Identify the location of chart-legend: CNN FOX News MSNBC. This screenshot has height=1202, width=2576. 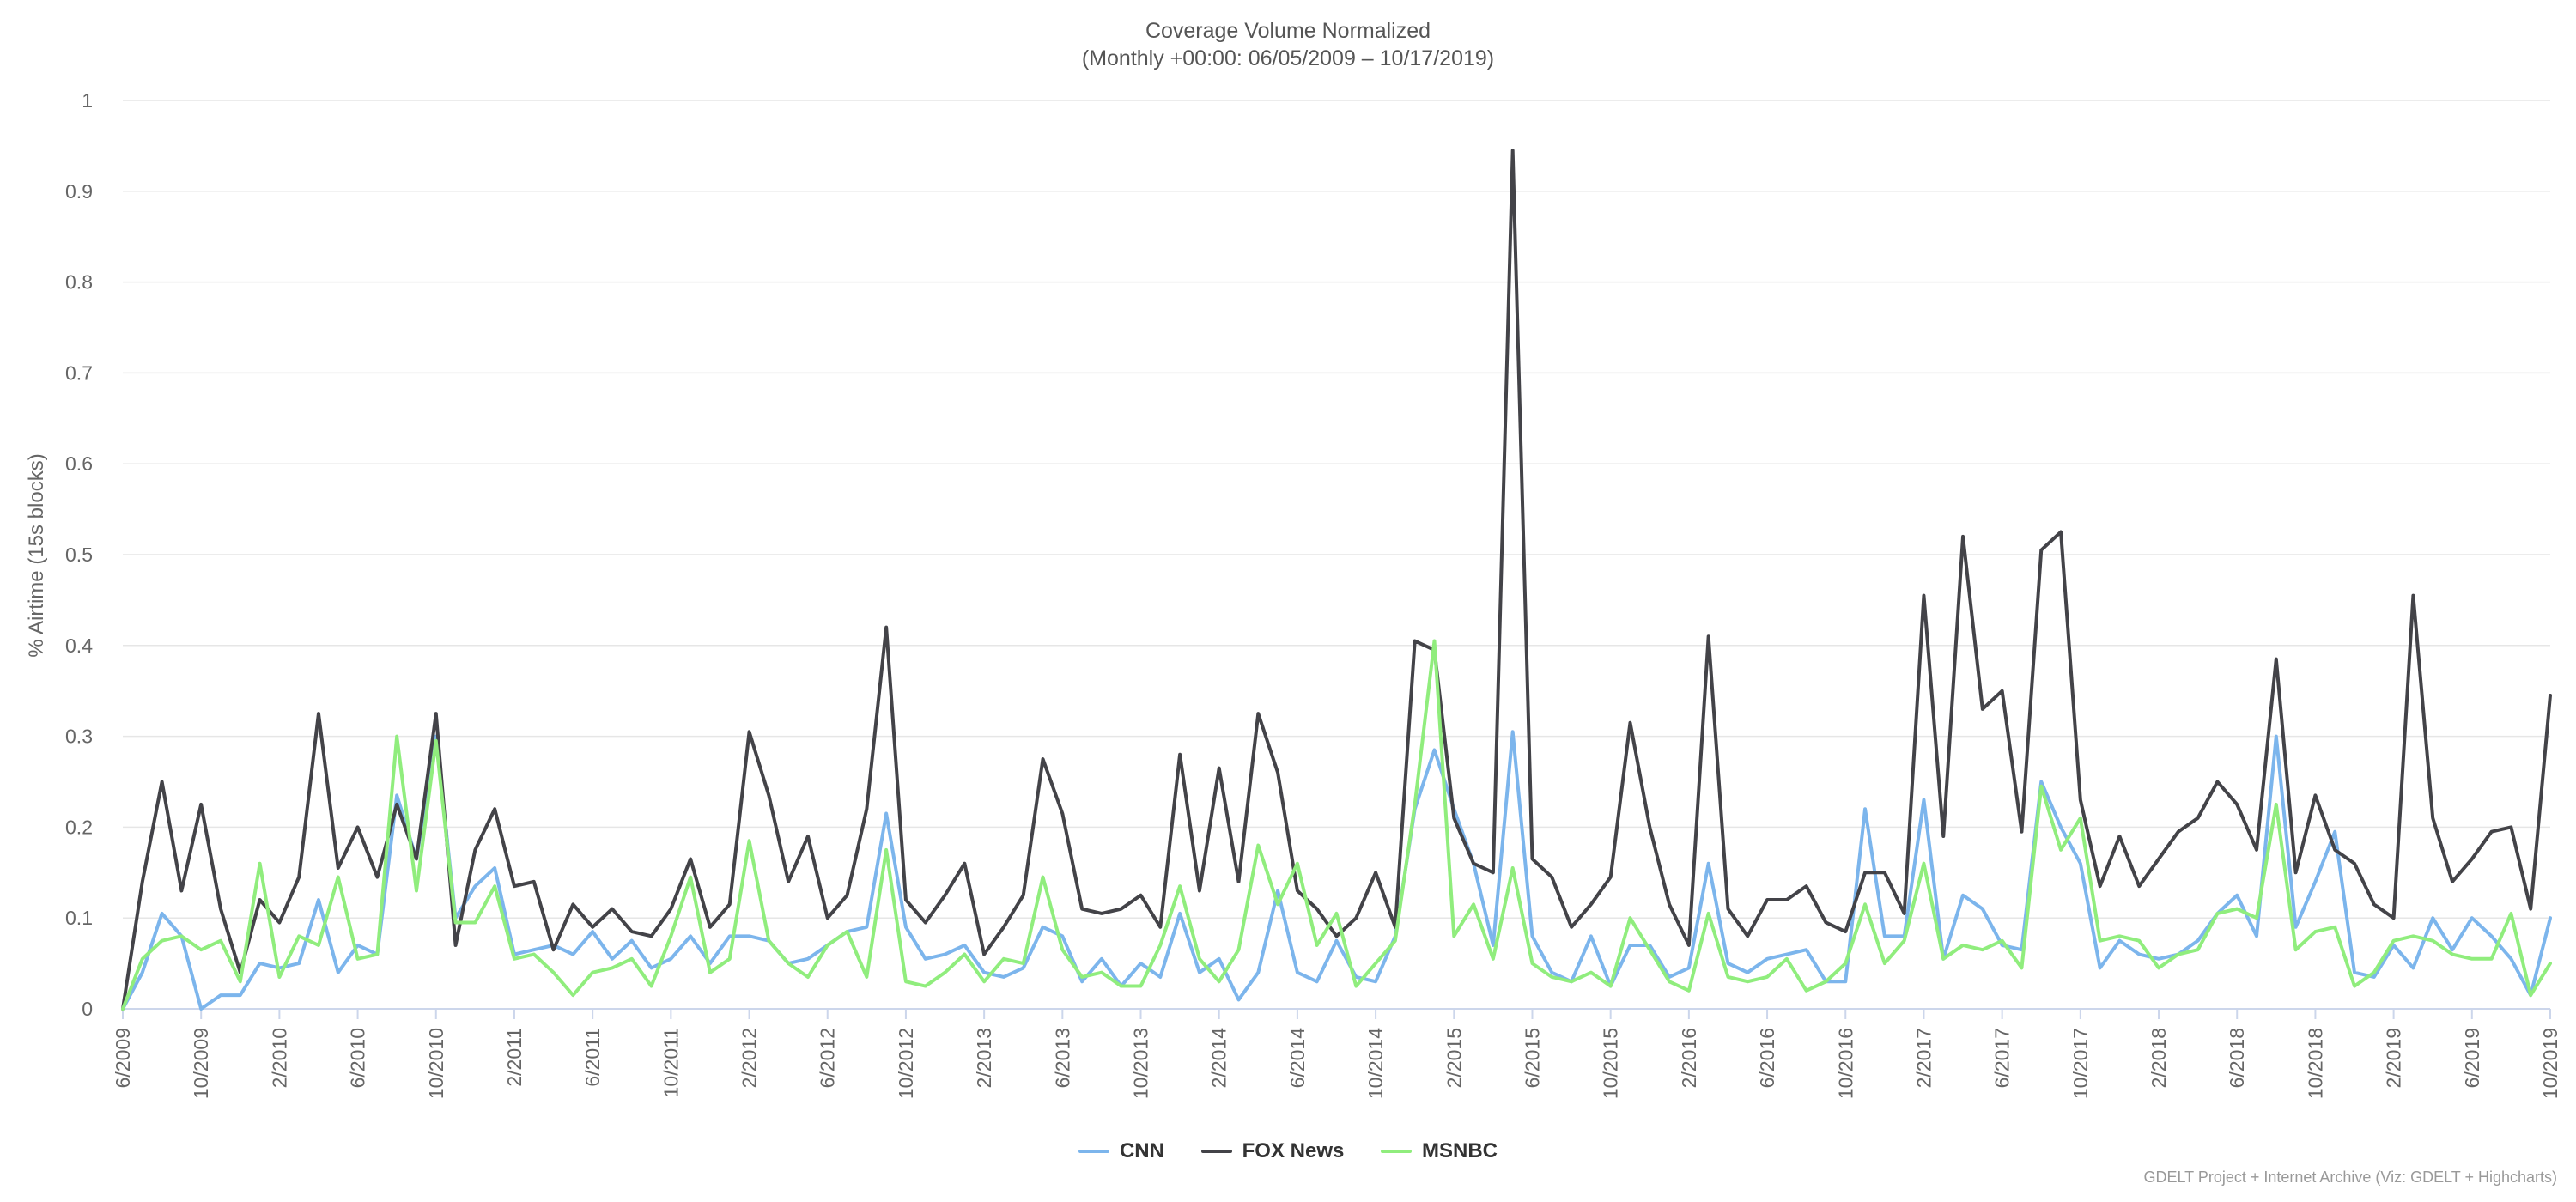
(1288, 1149).